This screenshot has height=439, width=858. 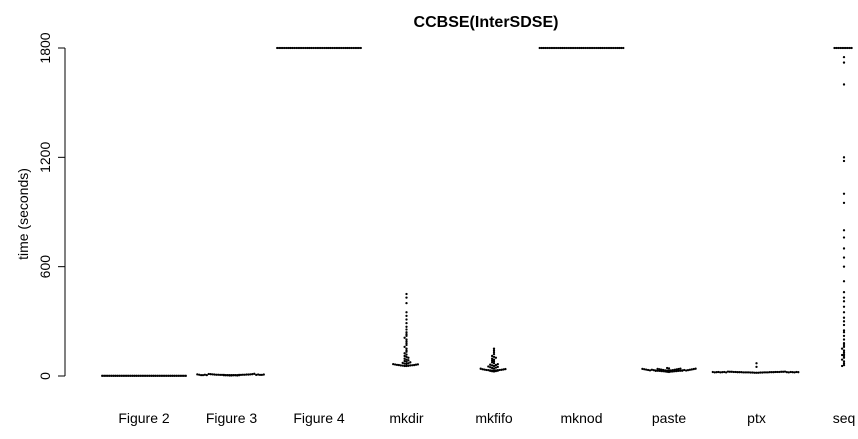 What do you see at coordinates (319, 418) in the screenshot?
I see `x-tick-label: Figure 4` at bounding box center [319, 418].